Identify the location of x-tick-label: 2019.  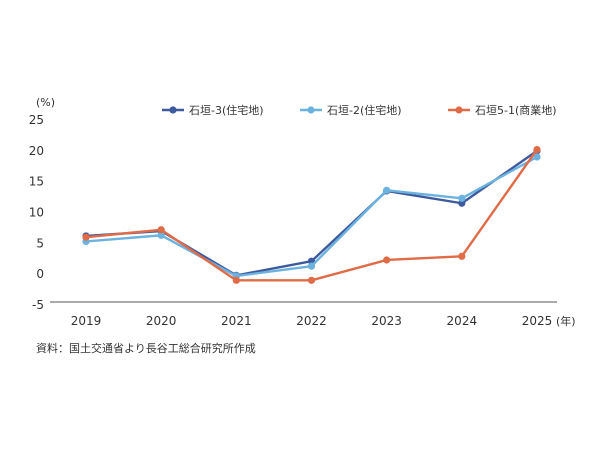
(86, 321).